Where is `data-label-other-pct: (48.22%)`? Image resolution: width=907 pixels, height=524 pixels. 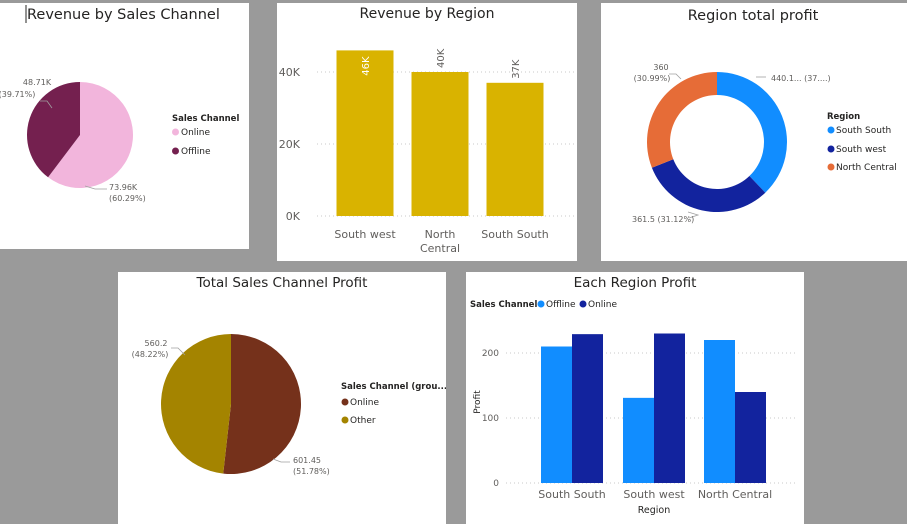
data-label-other-pct: (48.22%) is located at coordinates (150, 354).